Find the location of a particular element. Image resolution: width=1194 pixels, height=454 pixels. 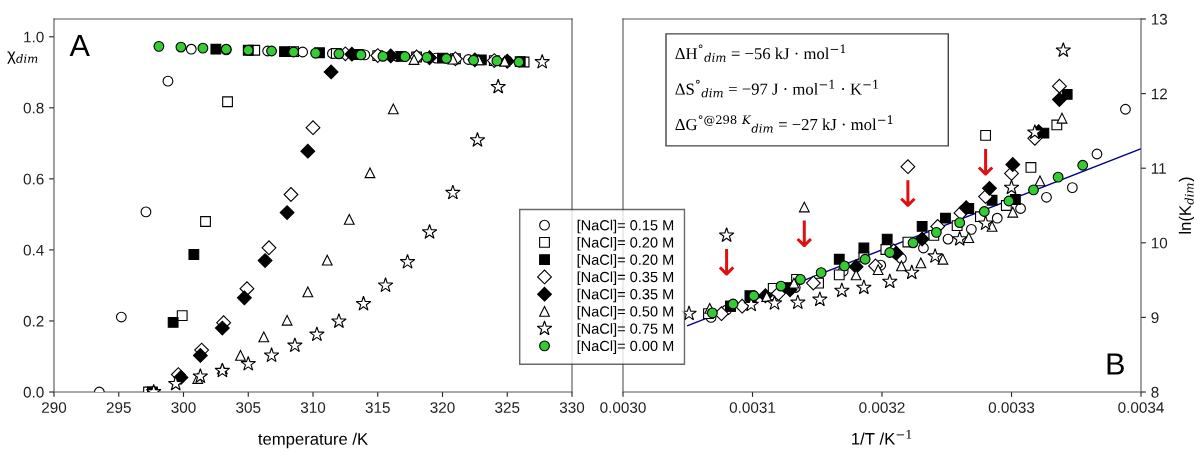

y-tick-label: 13 is located at coordinates (1159, 19).